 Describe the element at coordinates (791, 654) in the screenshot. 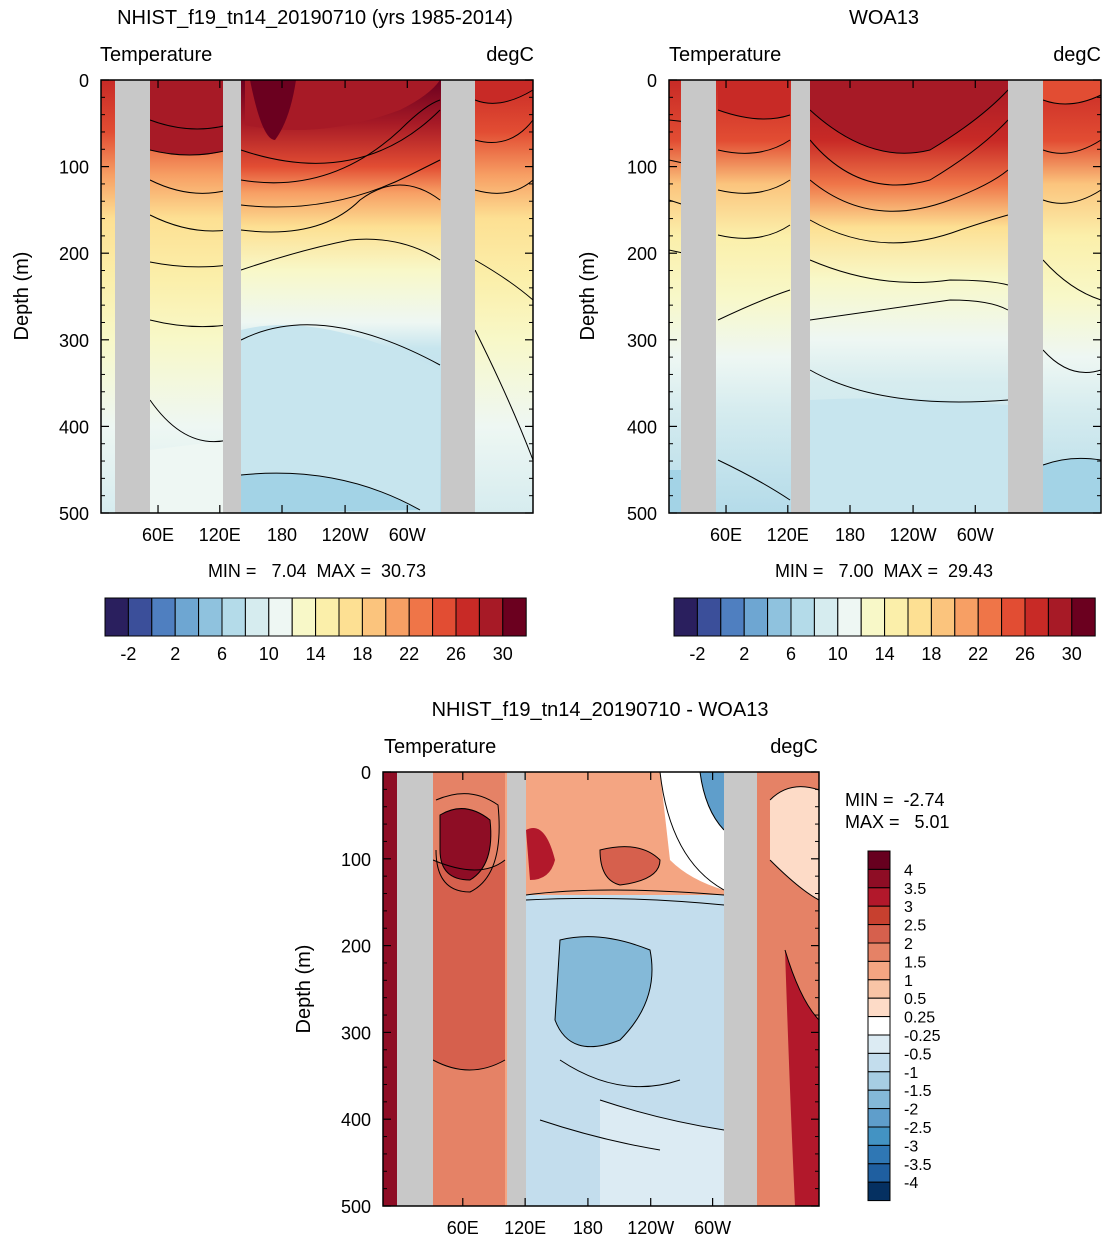

I see `colorbar-label: 6` at that location.